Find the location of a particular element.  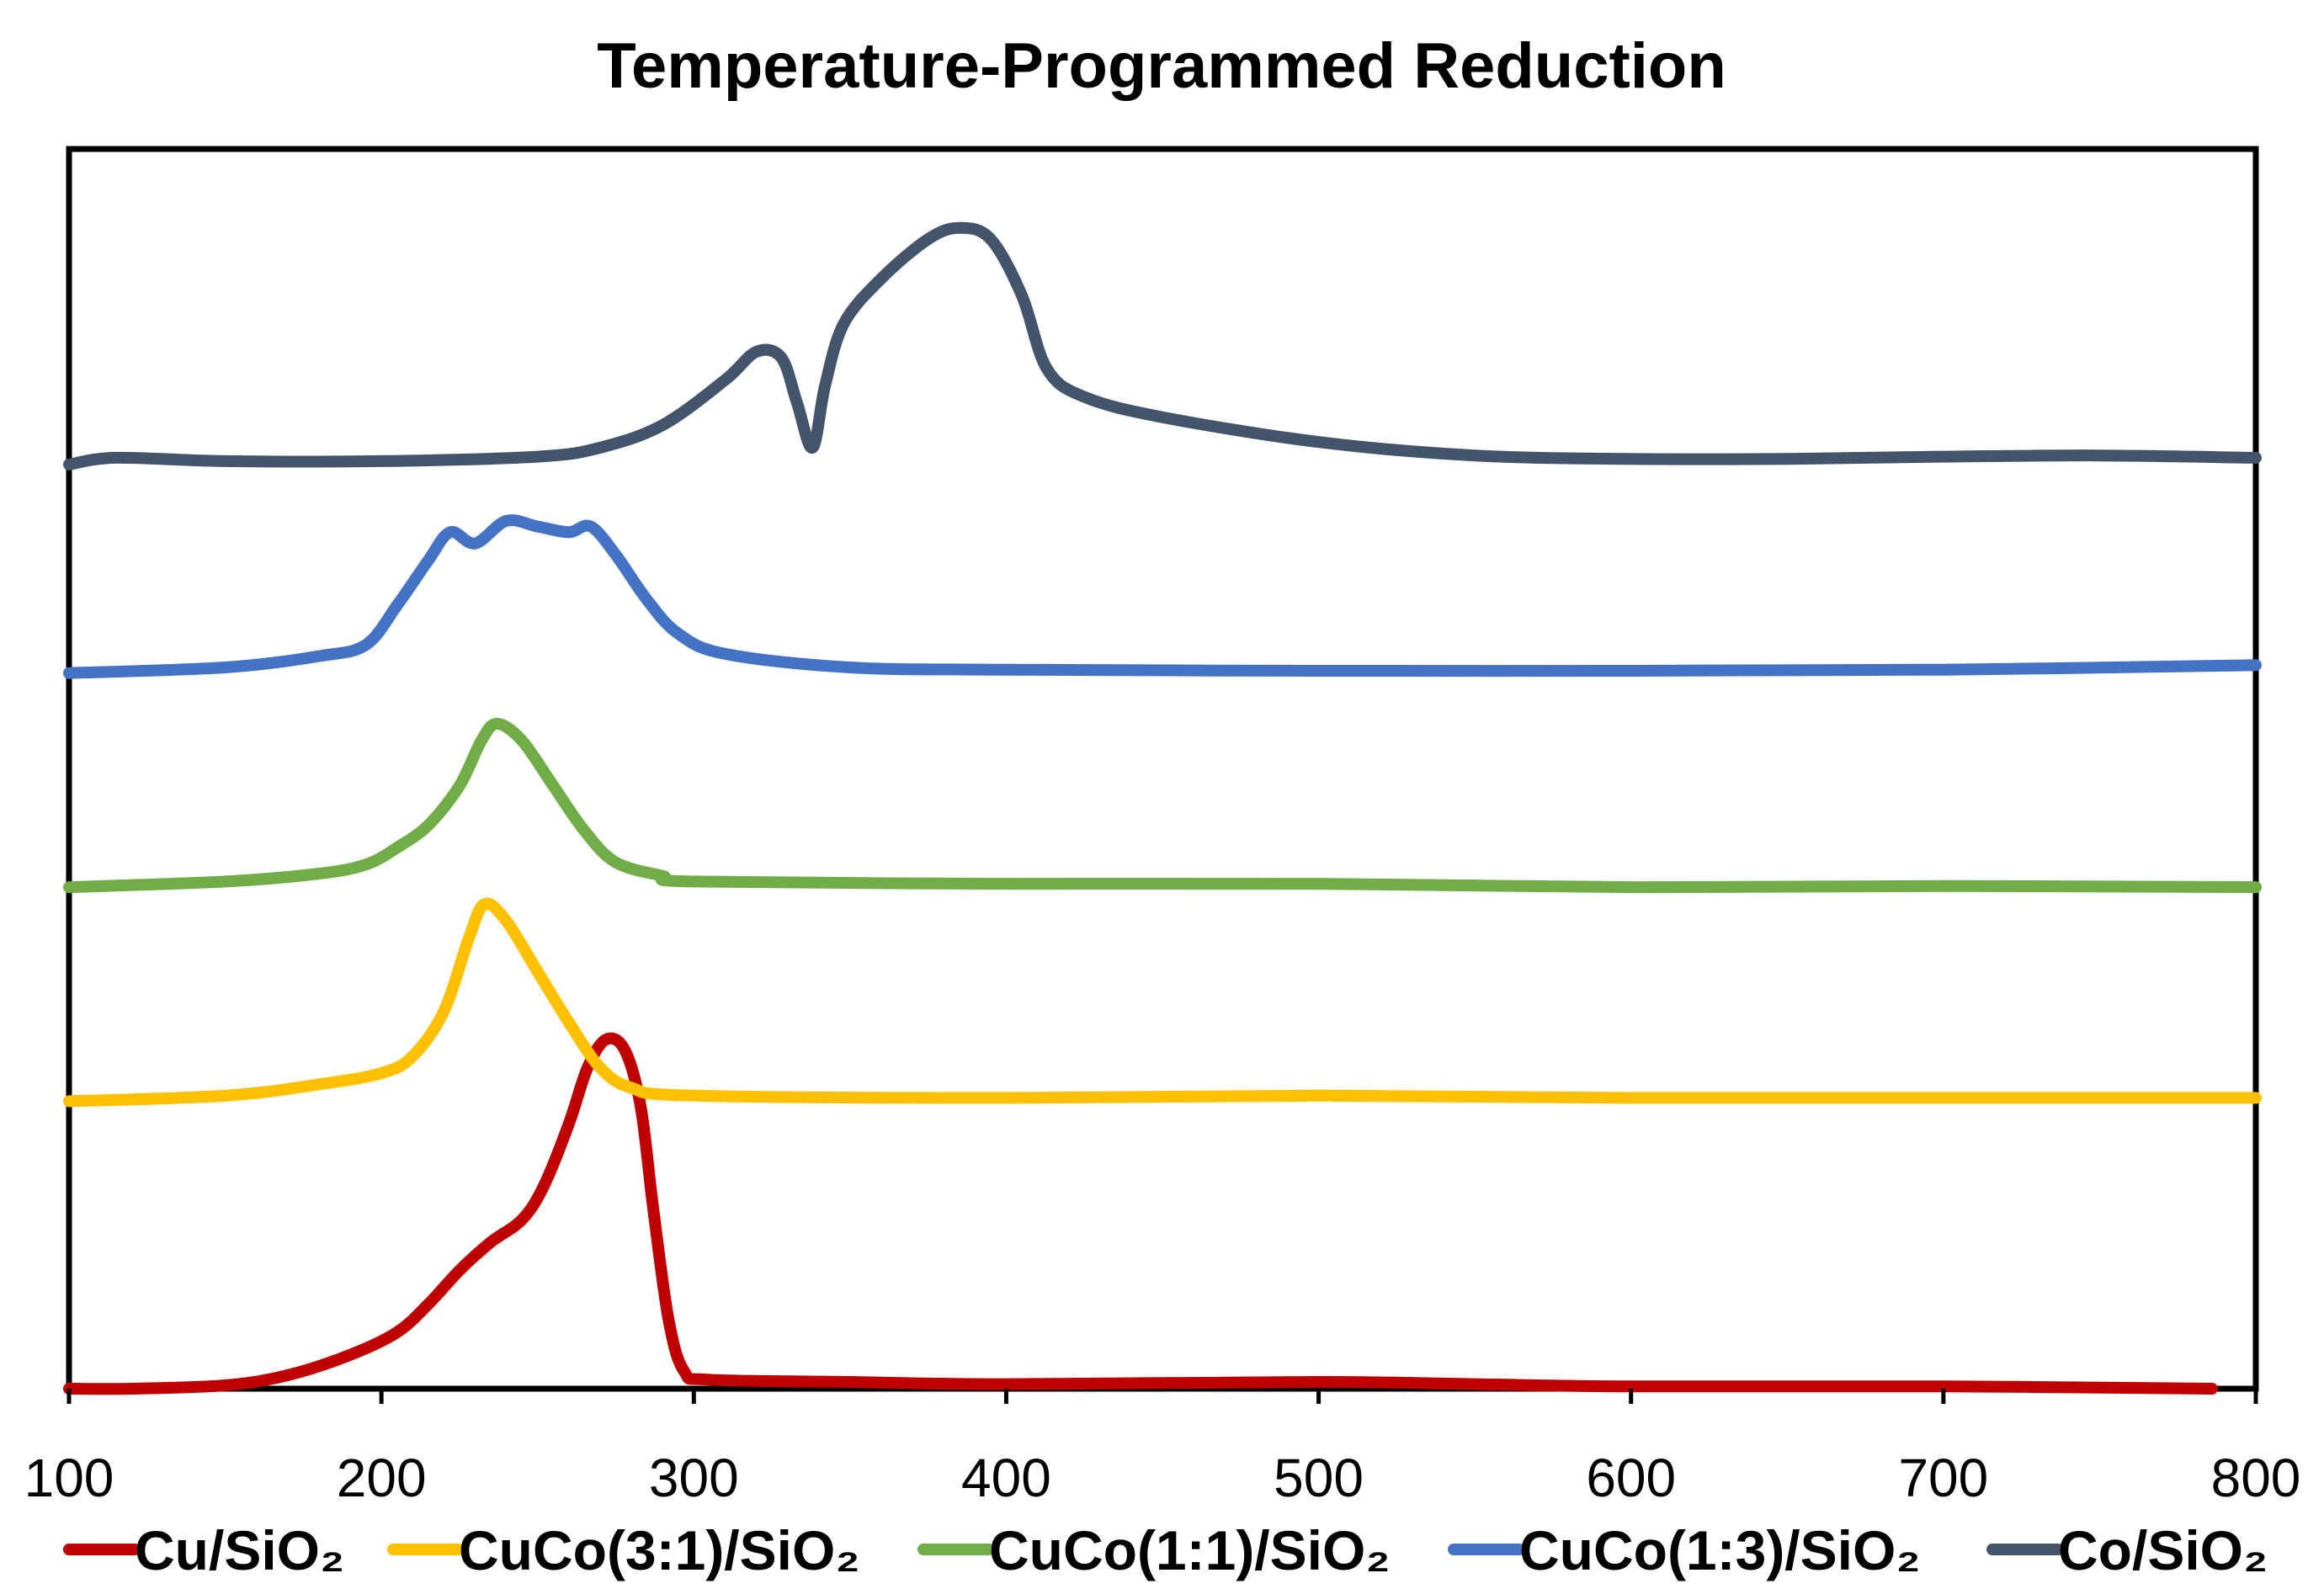

legend-label: Cu/SiO₂ is located at coordinates (240, 1550).